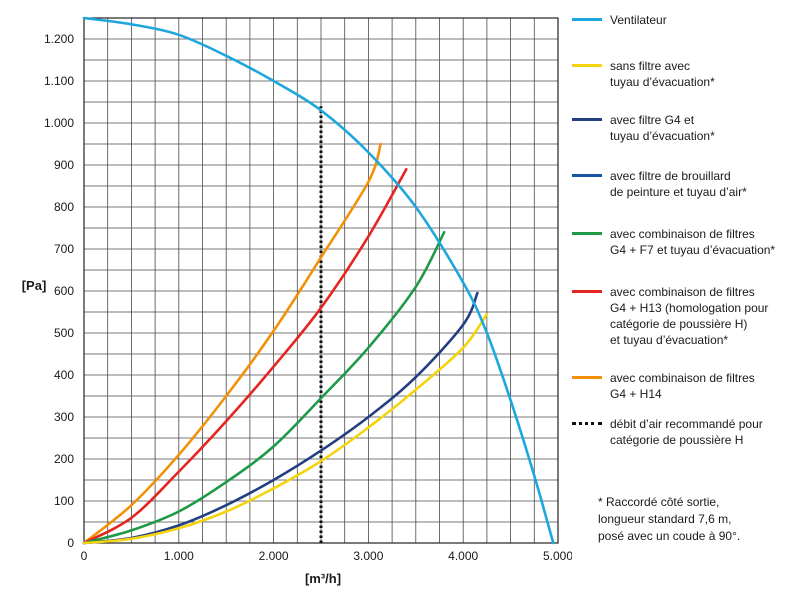 The height and width of the screenshot is (600, 788). I want to click on x-tick-label: 3.000, so click(368, 556).